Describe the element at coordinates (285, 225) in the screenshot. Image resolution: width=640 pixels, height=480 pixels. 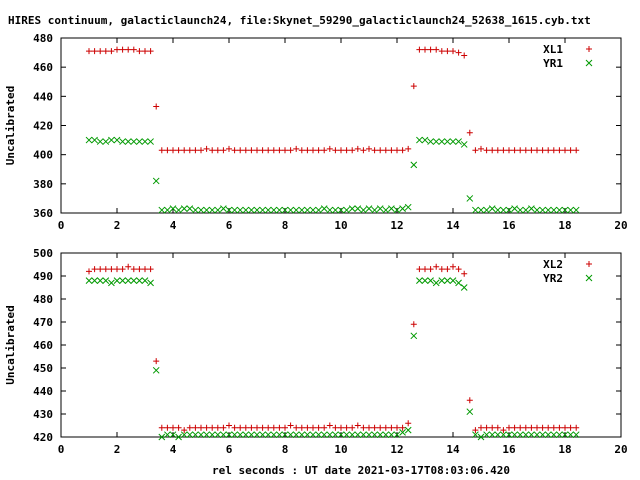
I see `x-tick-label: 8` at that location.